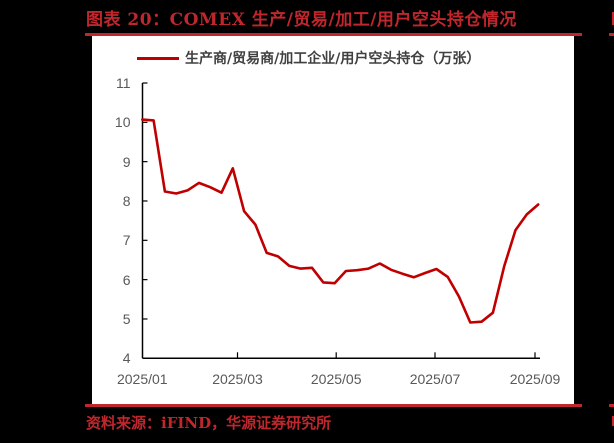 This screenshot has width=614, height=443. I want to click on y-tick-label: 6, so click(126, 279).